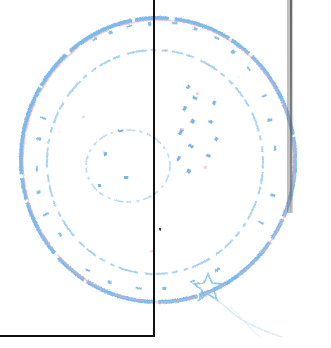  Describe the element at coordinates (154, 168) in the screenshot. I see `table-border-vertical` at that location.